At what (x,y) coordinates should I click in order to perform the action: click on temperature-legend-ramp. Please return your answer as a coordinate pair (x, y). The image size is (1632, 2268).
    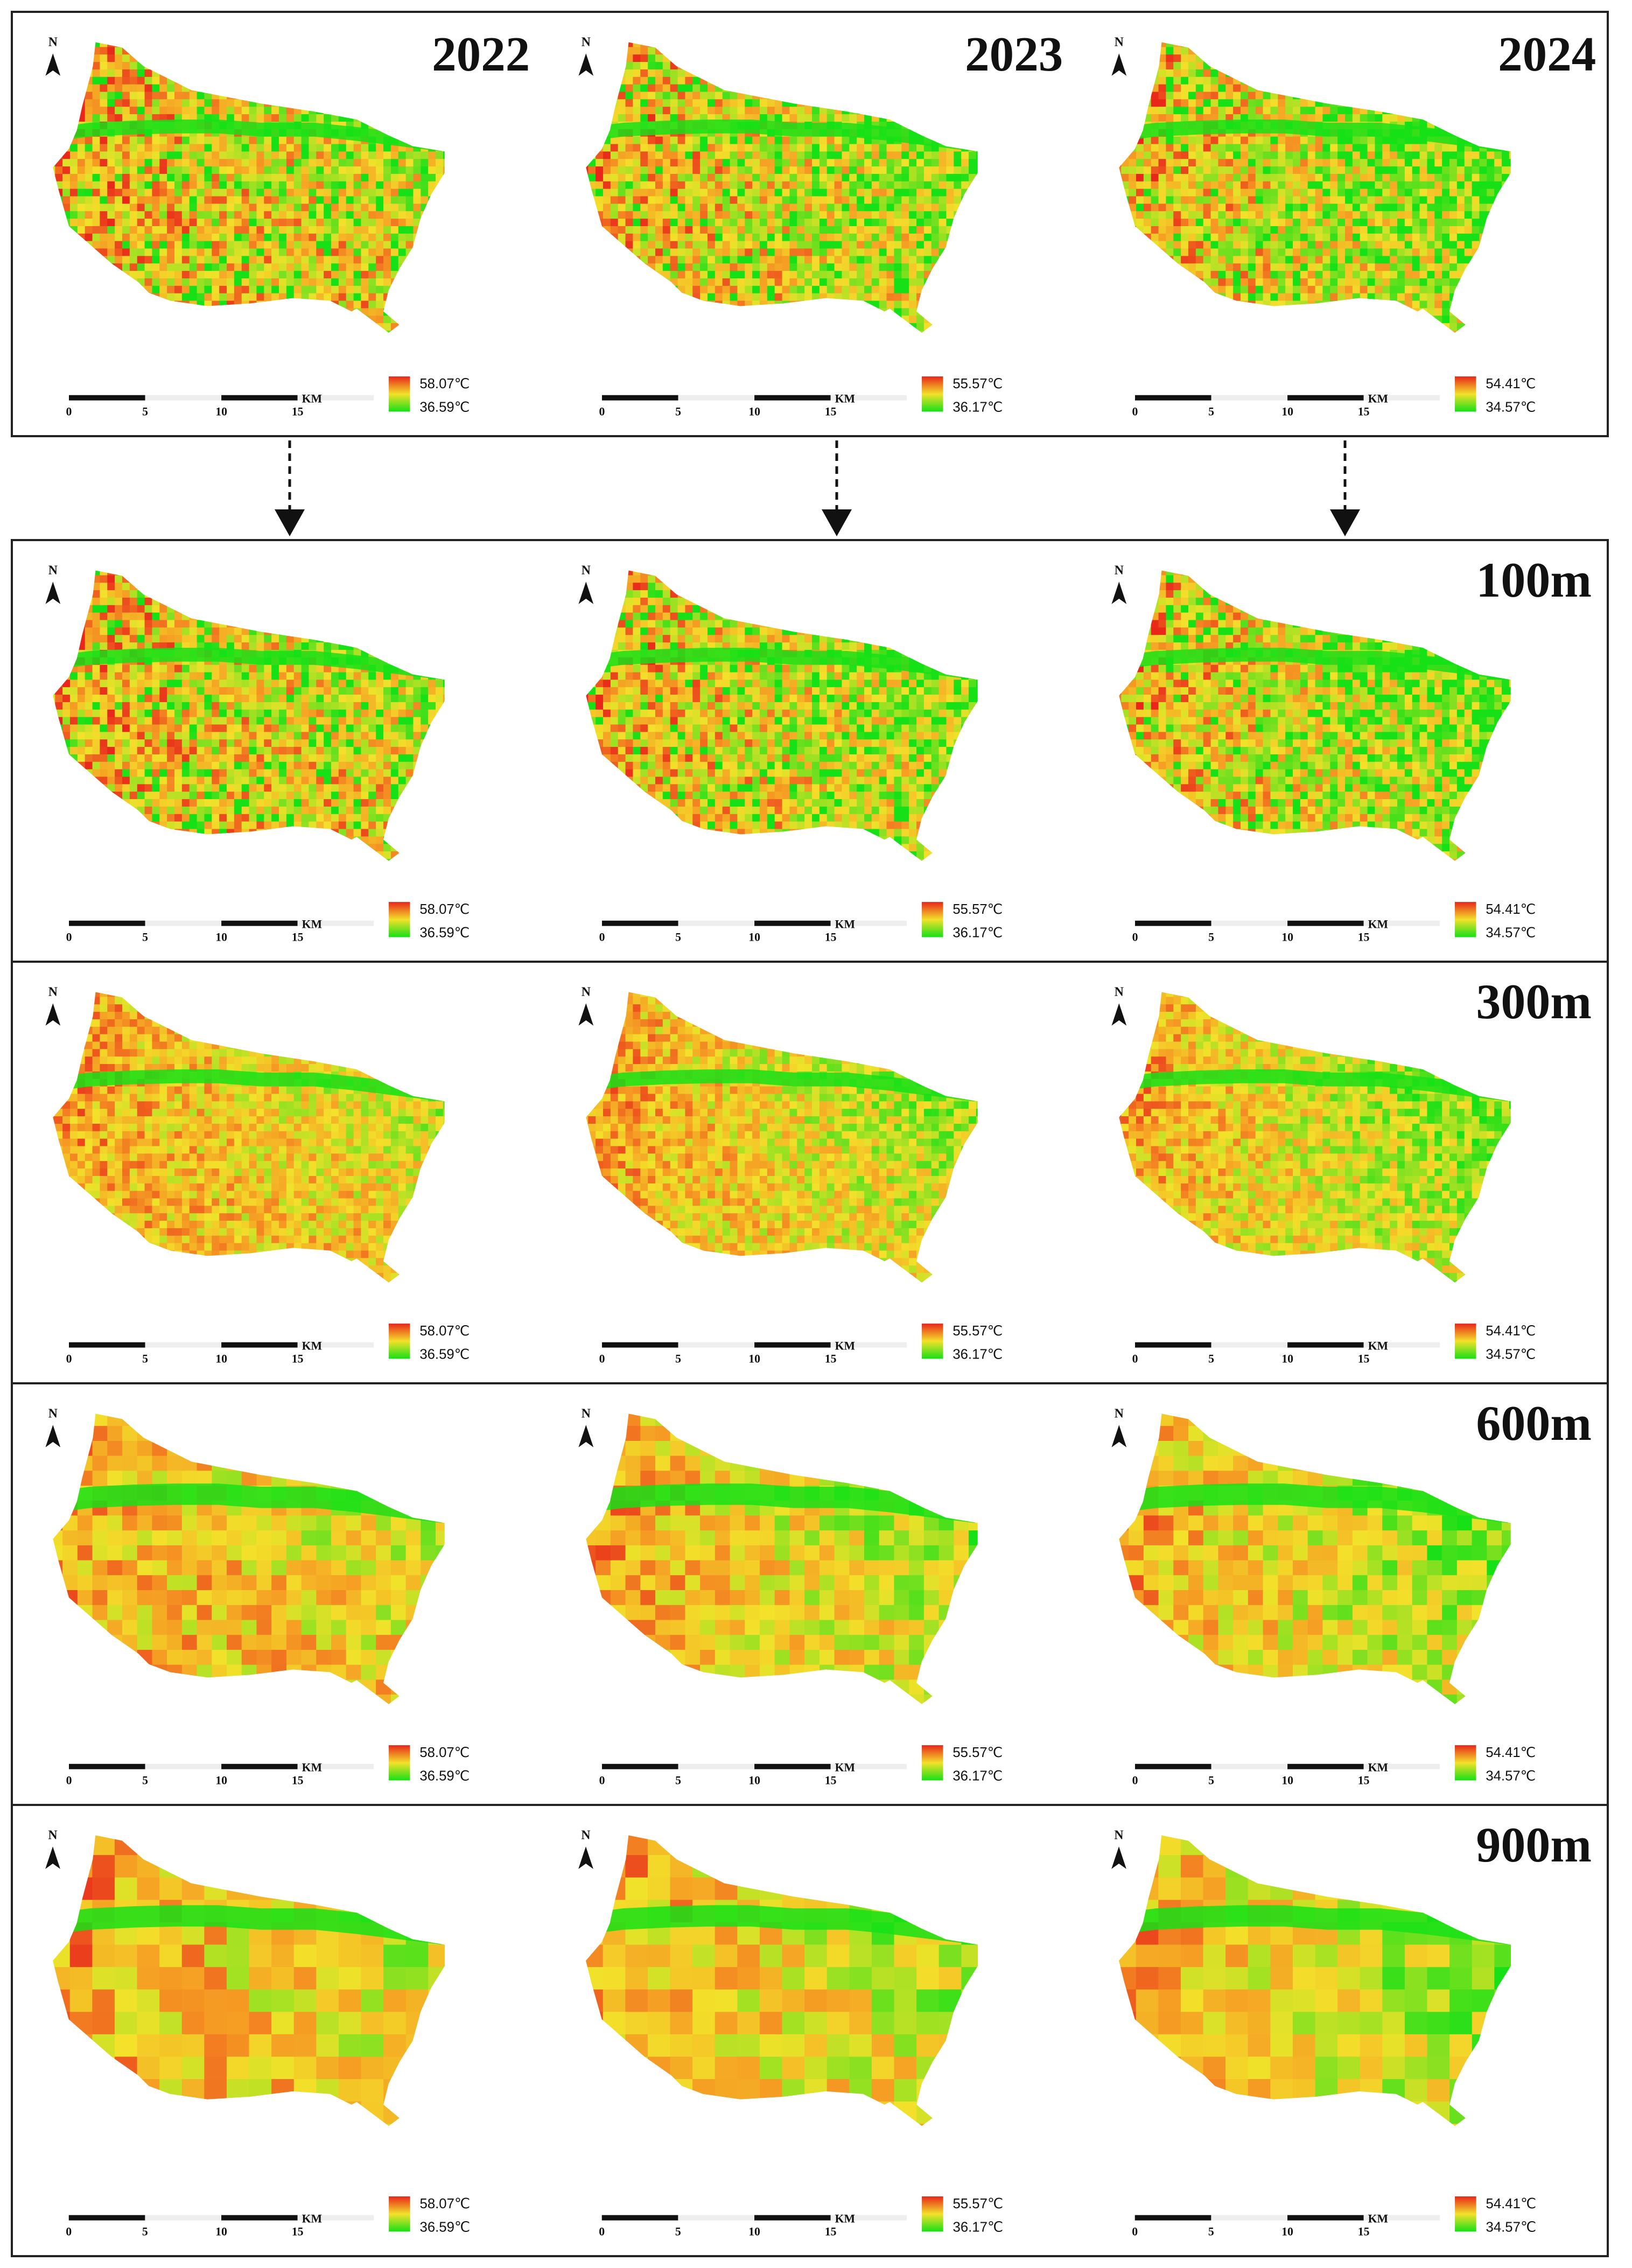
    Looking at the image, I should click on (399, 919).